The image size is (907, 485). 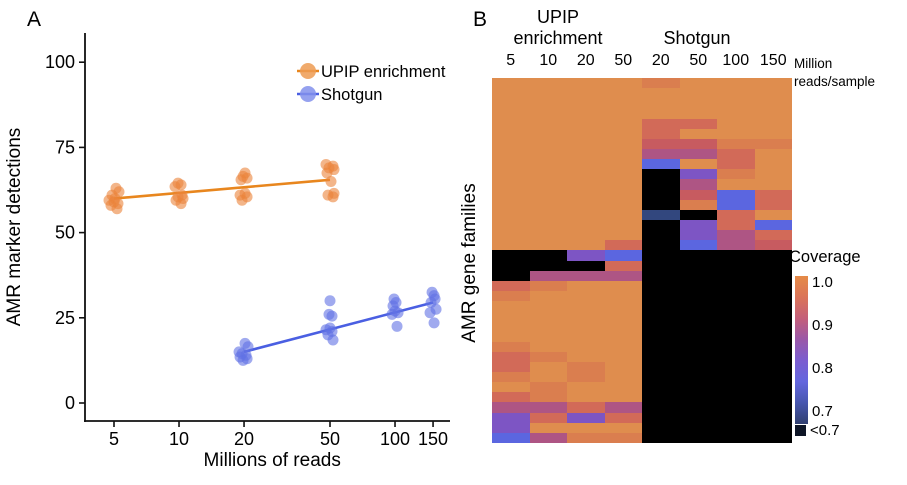 What do you see at coordinates (383, 72) in the screenshot?
I see `legend-label: UPIP enrichment` at bounding box center [383, 72].